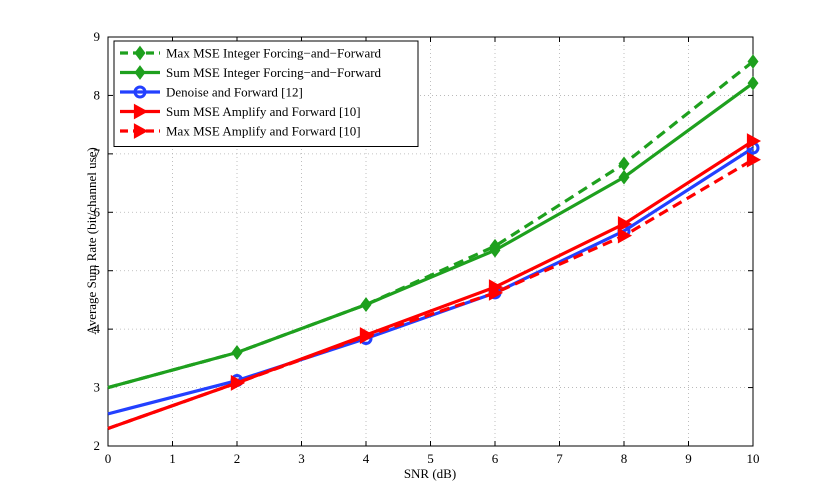  What do you see at coordinates (624, 458) in the screenshot?
I see `x-tick-label: 8` at bounding box center [624, 458].